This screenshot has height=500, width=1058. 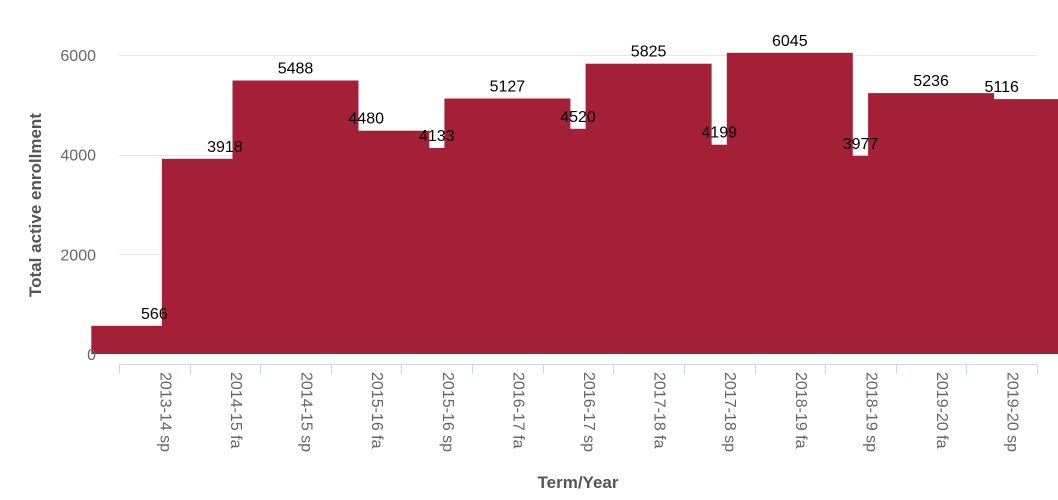 I want to click on x-tick-label: 2017-18 fa, so click(x=659, y=410).